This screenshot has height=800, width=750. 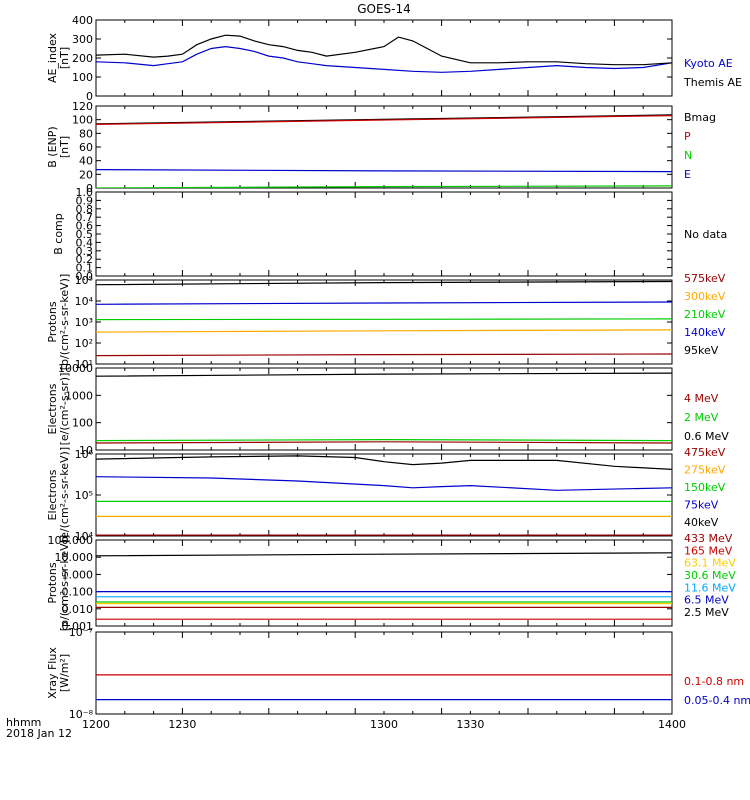 What do you see at coordinates (710, 587) in the screenshot?
I see `legend-entry: 11.6 MeV` at bounding box center [710, 587].